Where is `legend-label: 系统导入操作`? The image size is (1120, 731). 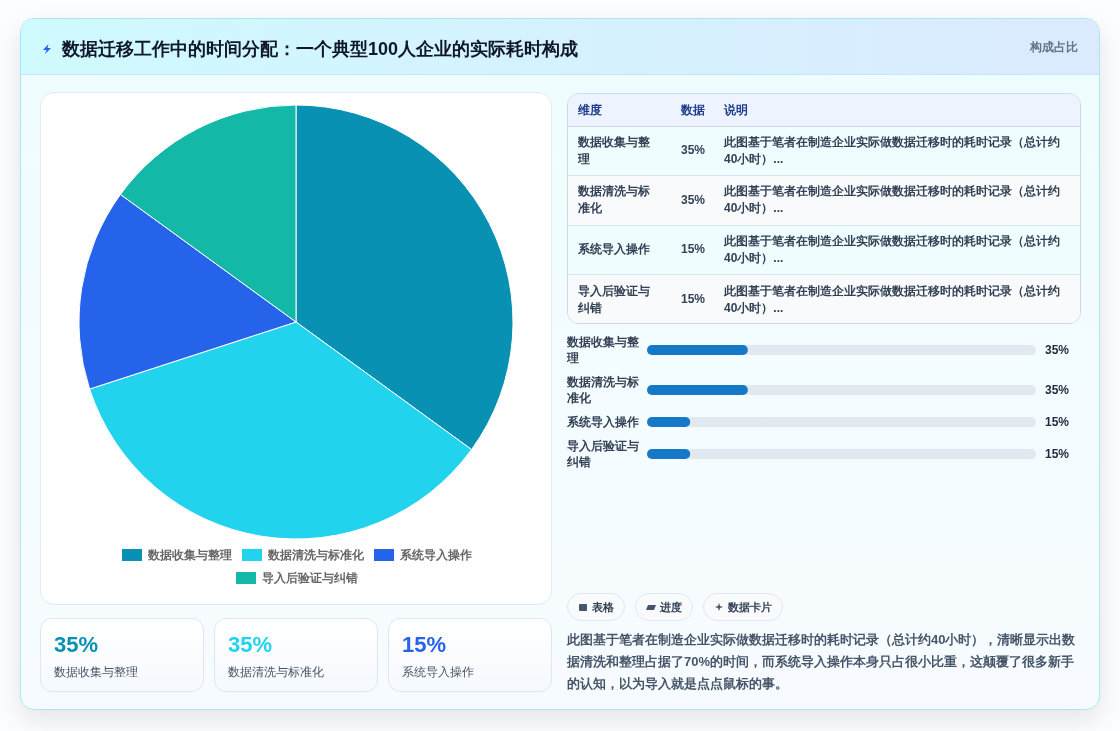 legend-label: 系统导入操作 is located at coordinates (436, 554).